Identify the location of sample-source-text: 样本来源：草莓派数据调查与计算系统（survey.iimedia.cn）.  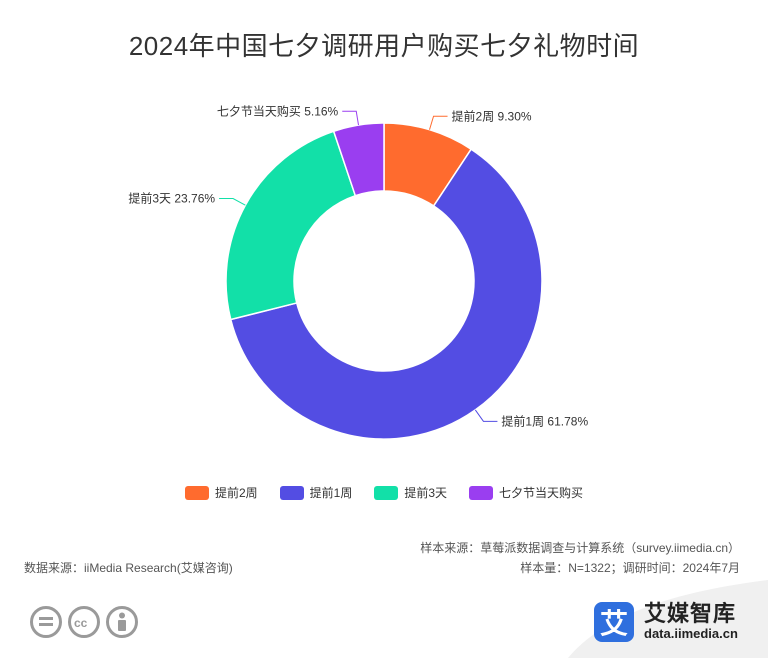
(580, 548).